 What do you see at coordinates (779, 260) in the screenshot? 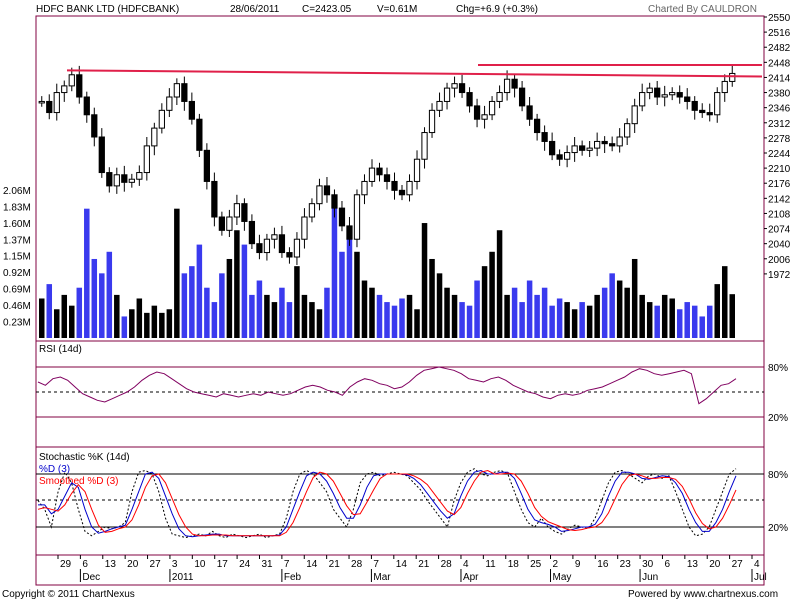
I see `price-tick-label: 2006` at bounding box center [779, 260].